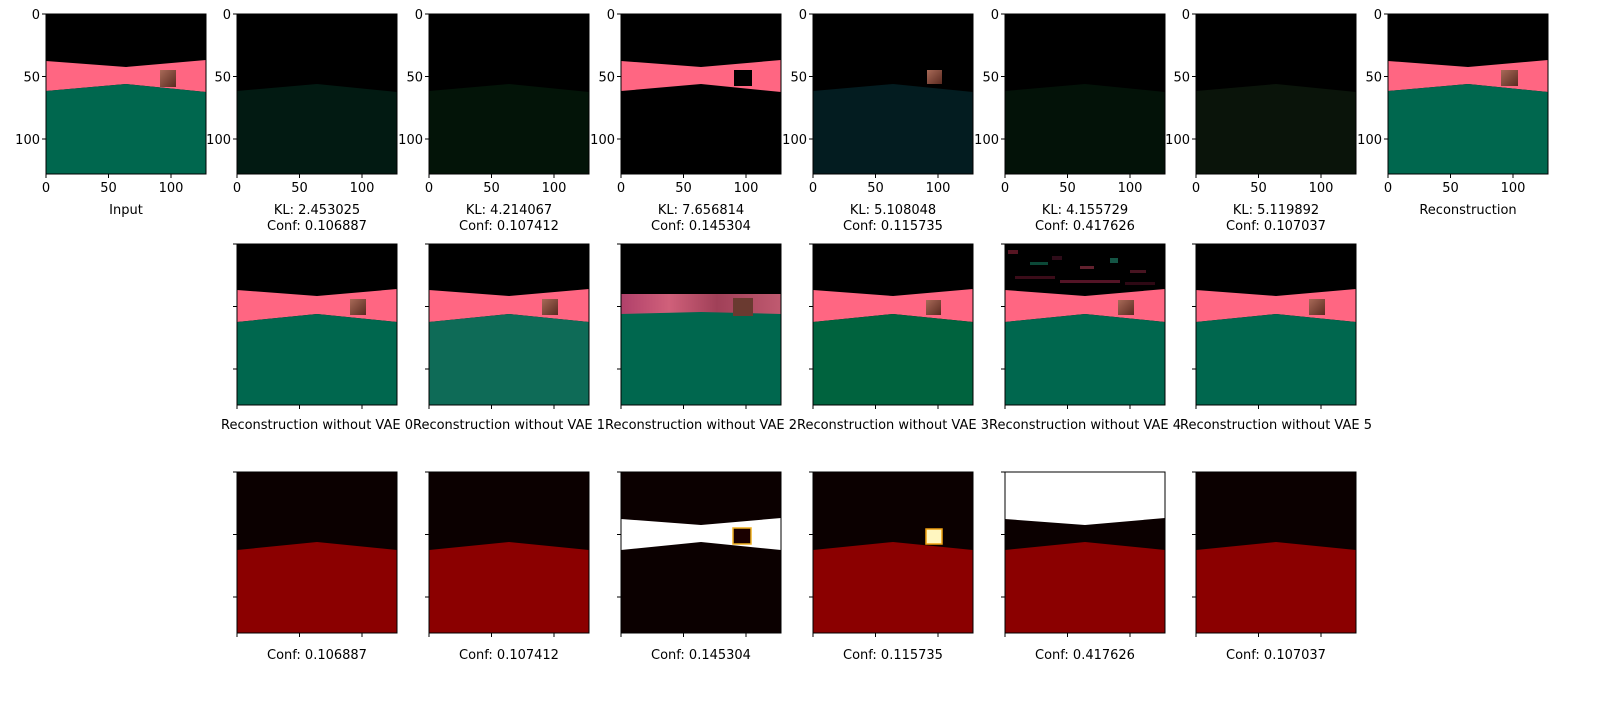 The width and height of the screenshot is (1617, 702). I want to click on vae-0-conf: Conf: 0.106887, so click(317, 226).